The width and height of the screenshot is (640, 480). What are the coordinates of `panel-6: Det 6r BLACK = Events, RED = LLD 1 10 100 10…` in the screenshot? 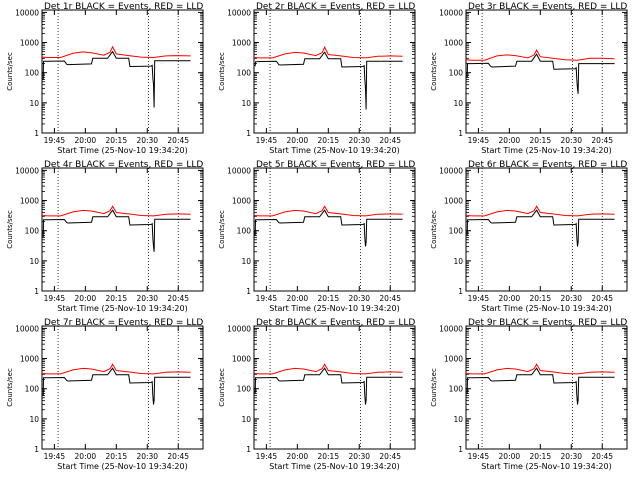 It's located at (529, 236).